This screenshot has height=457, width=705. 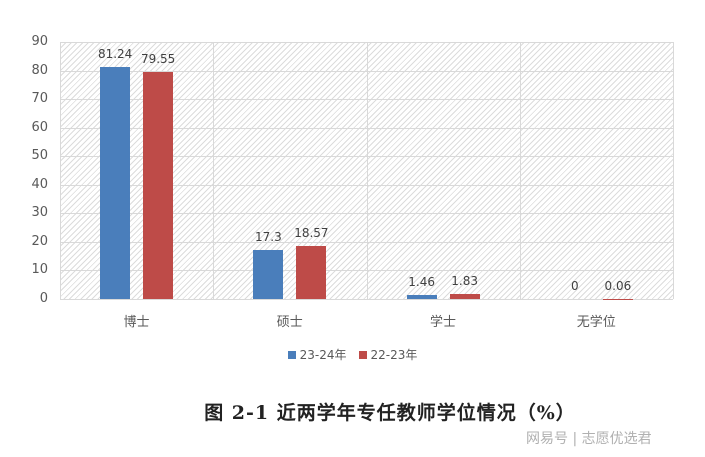 What do you see at coordinates (323, 355) in the screenshot?
I see `legend-label: 23-24年` at bounding box center [323, 355].